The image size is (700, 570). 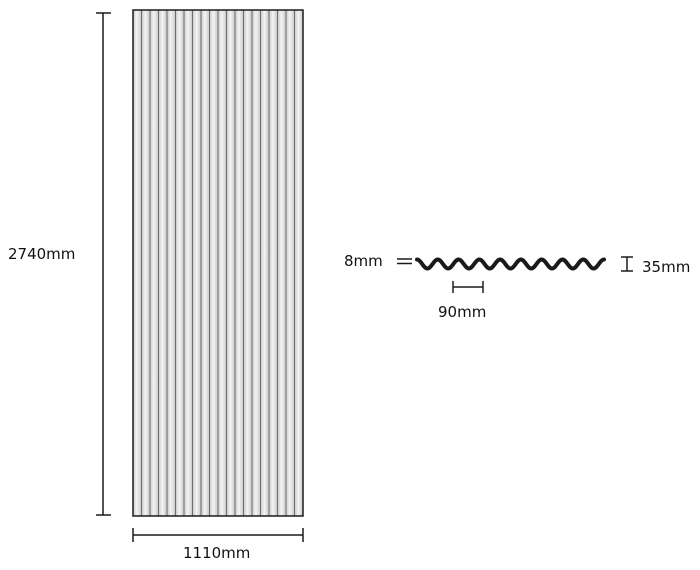 What do you see at coordinates (462, 312) in the screenshot?
I see `pitch-label: 90mm` at bounding box center [462, 312].